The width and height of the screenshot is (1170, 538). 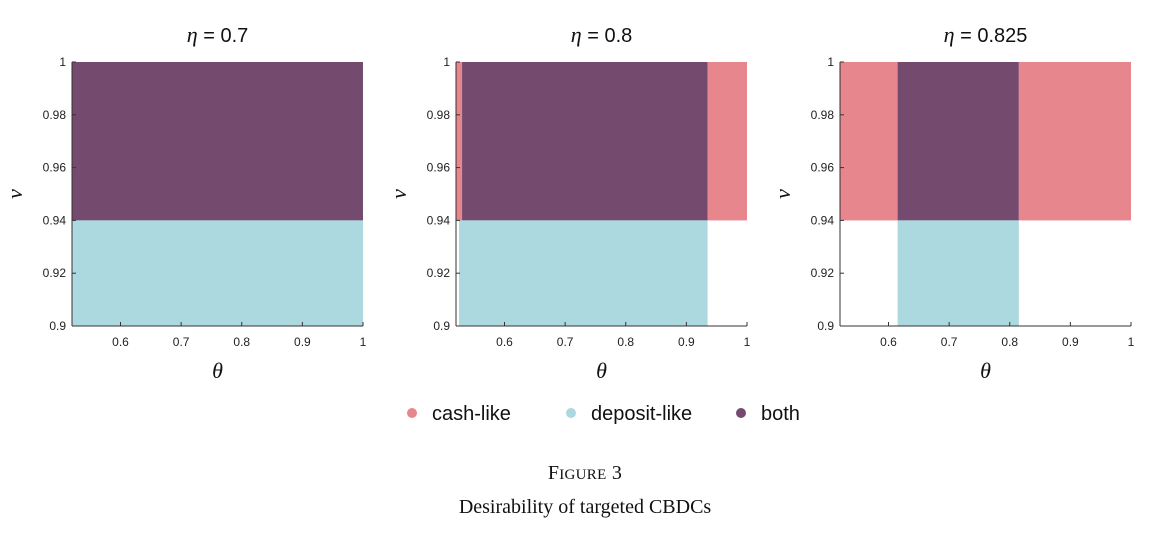 What do you see at coordinates (62, 62) in the screenshot?
I see `panel-1-y-tick-label: 1` at bounding box center [62, 62].